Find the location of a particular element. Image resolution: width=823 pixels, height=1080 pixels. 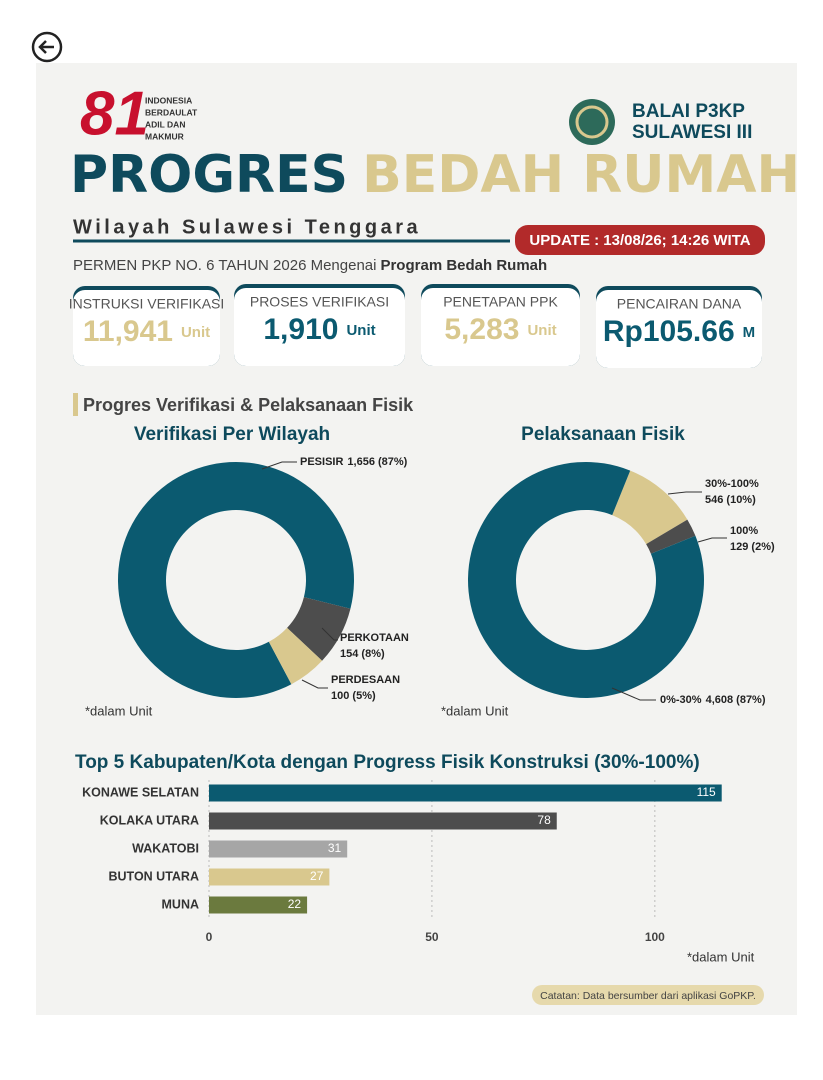

slice-value: 4,608 (87%) is located at coordinates (736, 700).